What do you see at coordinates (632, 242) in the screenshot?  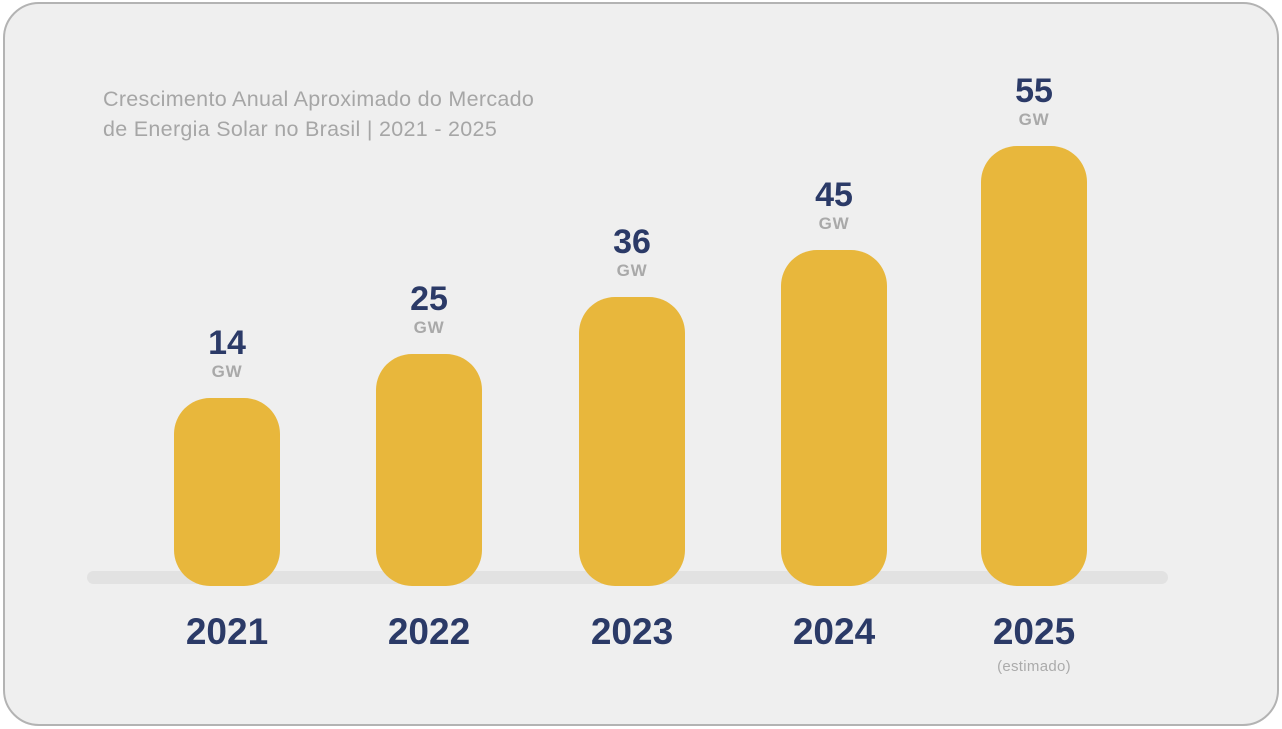 I see `value-number-2023: 36` at bounding box center [632, 242].